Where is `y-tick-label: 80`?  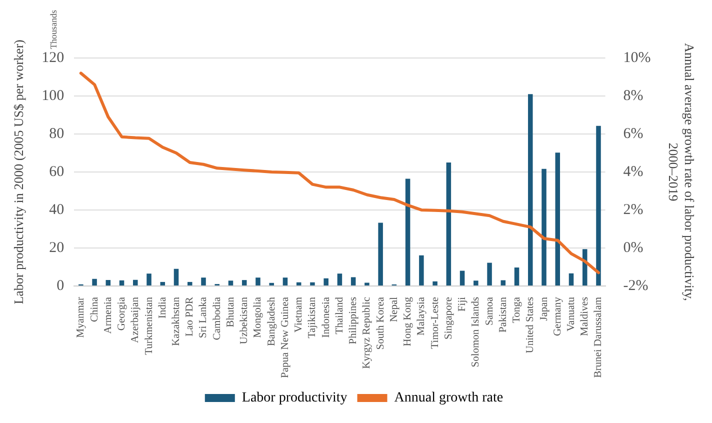 y-tick-label: 80 is located at coordinates (56, 134).